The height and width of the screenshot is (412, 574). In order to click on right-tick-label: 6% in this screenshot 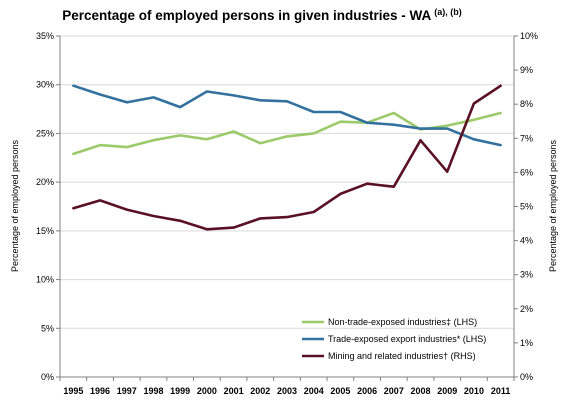, I will do `click(526, 172)`.